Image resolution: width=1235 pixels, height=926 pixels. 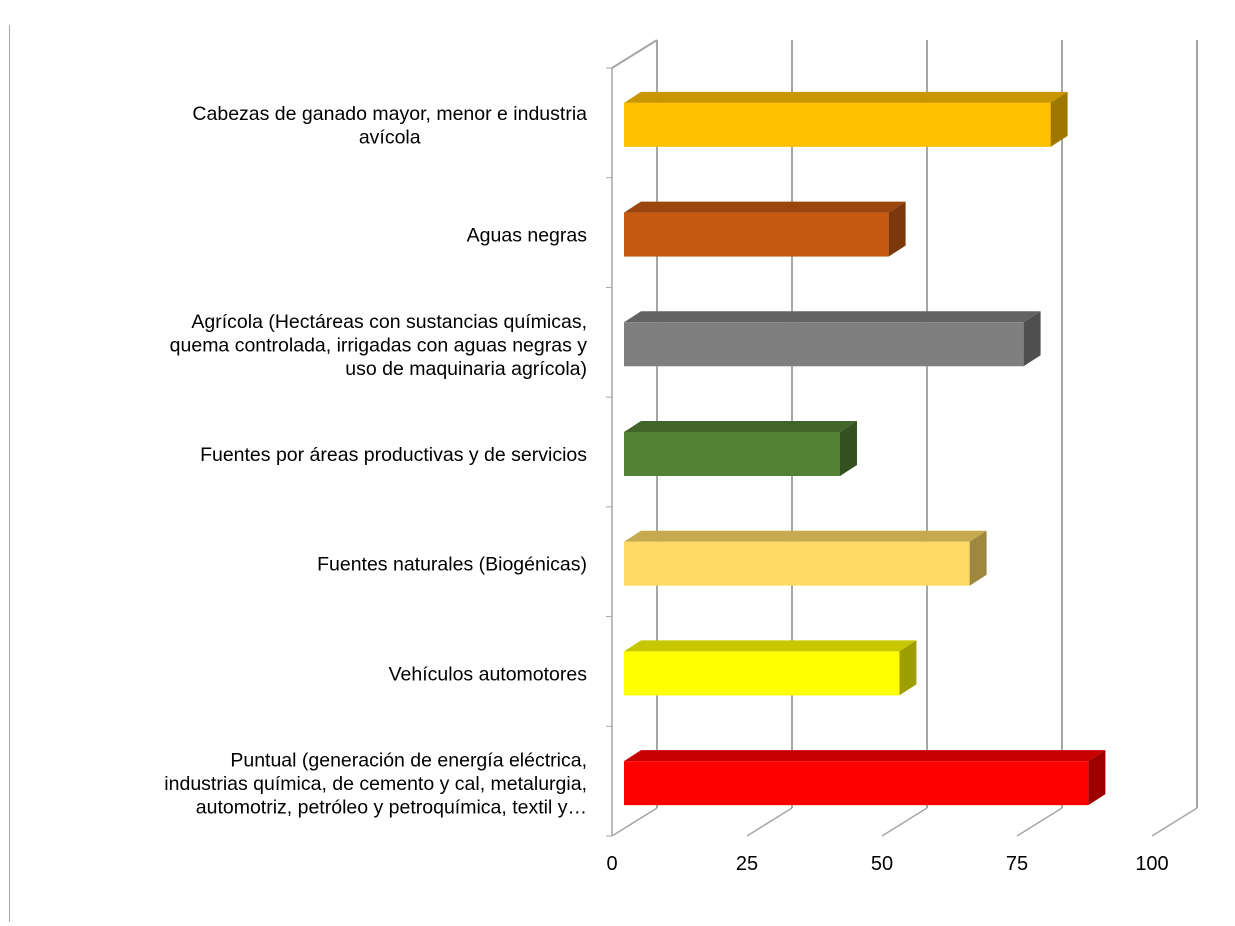 What do you see at coordinates (1151, 864) in the screenshot?
I see `x-tick-label: 100` at bounding box center [1151, 864].